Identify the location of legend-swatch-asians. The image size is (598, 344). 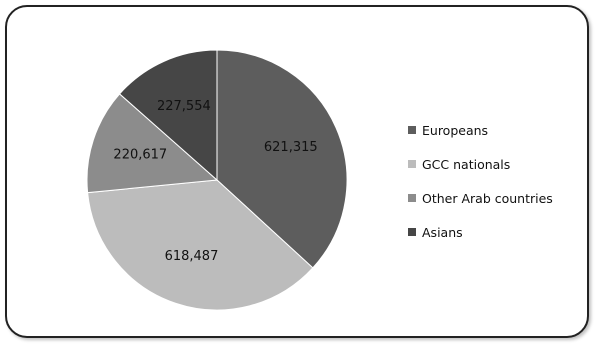
(412, 232).